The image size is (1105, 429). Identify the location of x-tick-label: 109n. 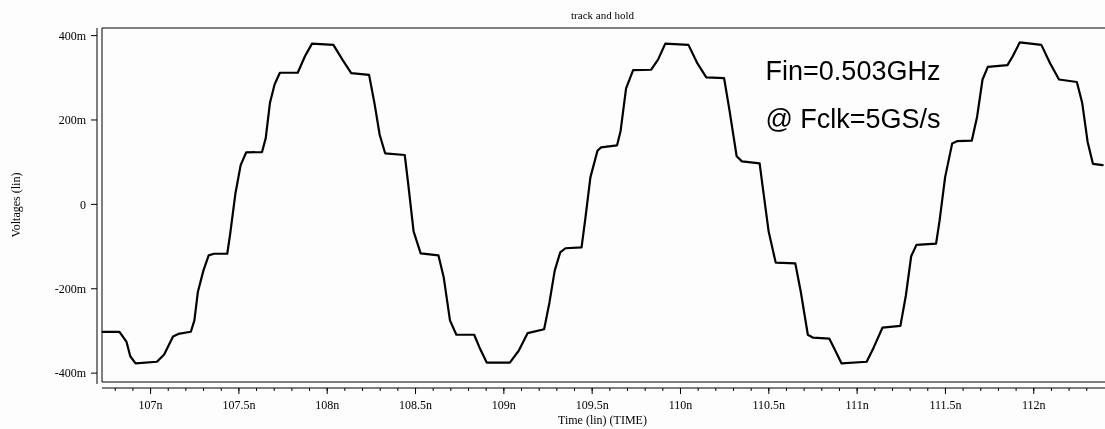
(503, 405).